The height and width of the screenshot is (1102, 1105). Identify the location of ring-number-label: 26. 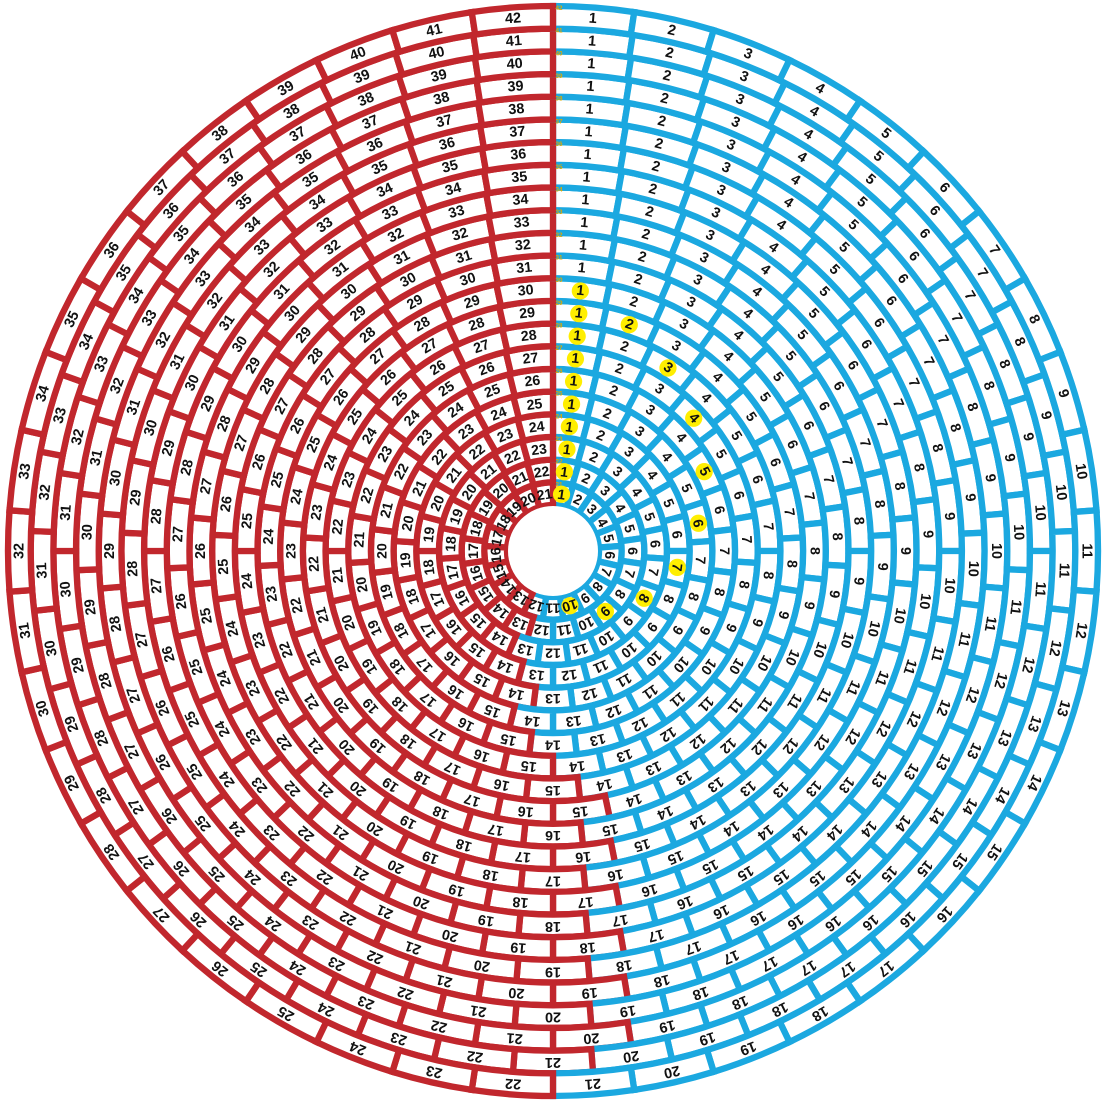
(559, 371).